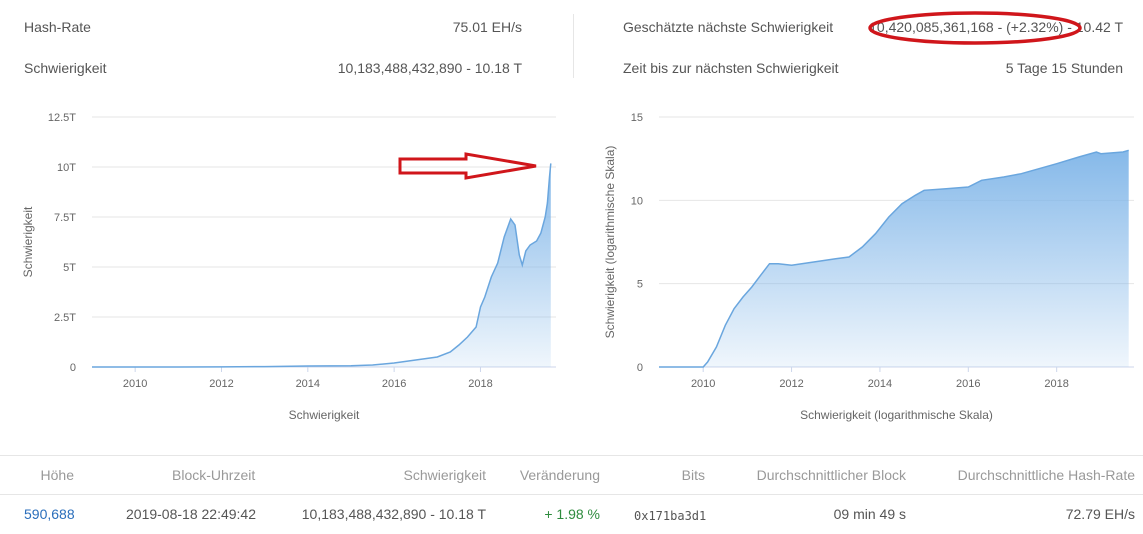 The height and width of the screenshot is (534, 1143). Describe the element at coordinates (869, 514) in the screenshot. I see `row-avg-block: 09 min 49 s` at that location.